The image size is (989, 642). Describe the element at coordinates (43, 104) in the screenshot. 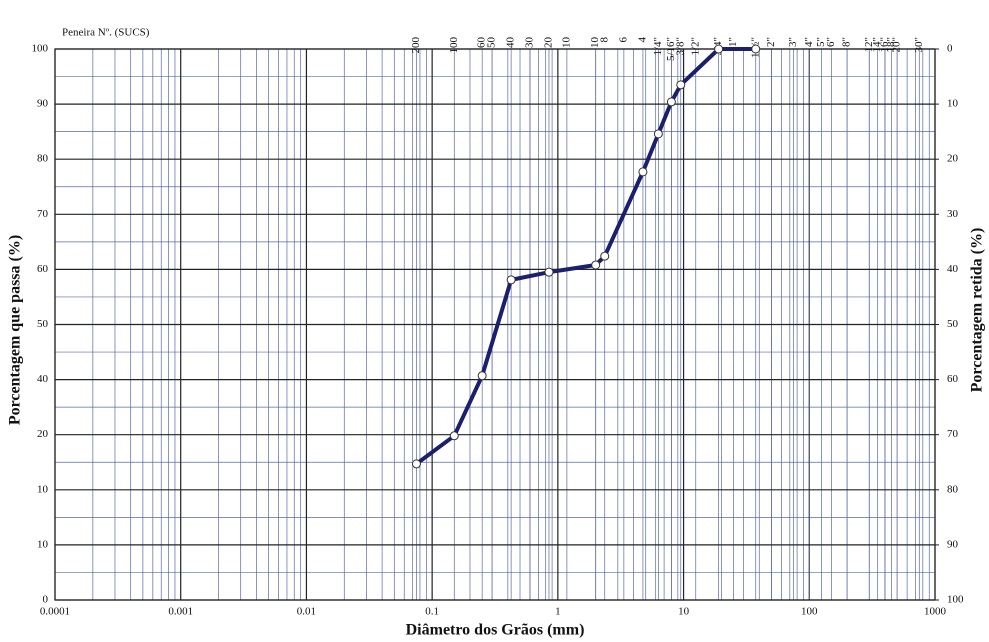

I see `y-tick-label: 90` at that location.